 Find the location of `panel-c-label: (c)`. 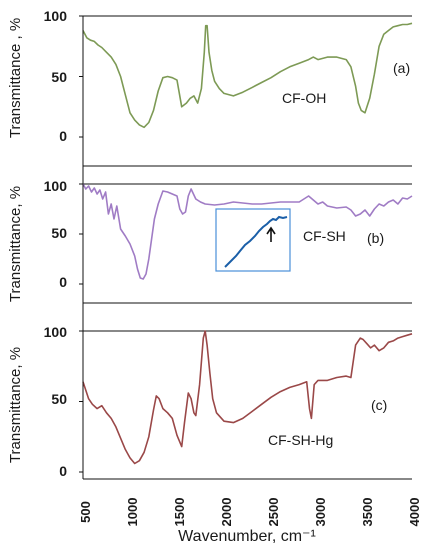

panel-c-label: (c) is located at coordinates (379, 405).